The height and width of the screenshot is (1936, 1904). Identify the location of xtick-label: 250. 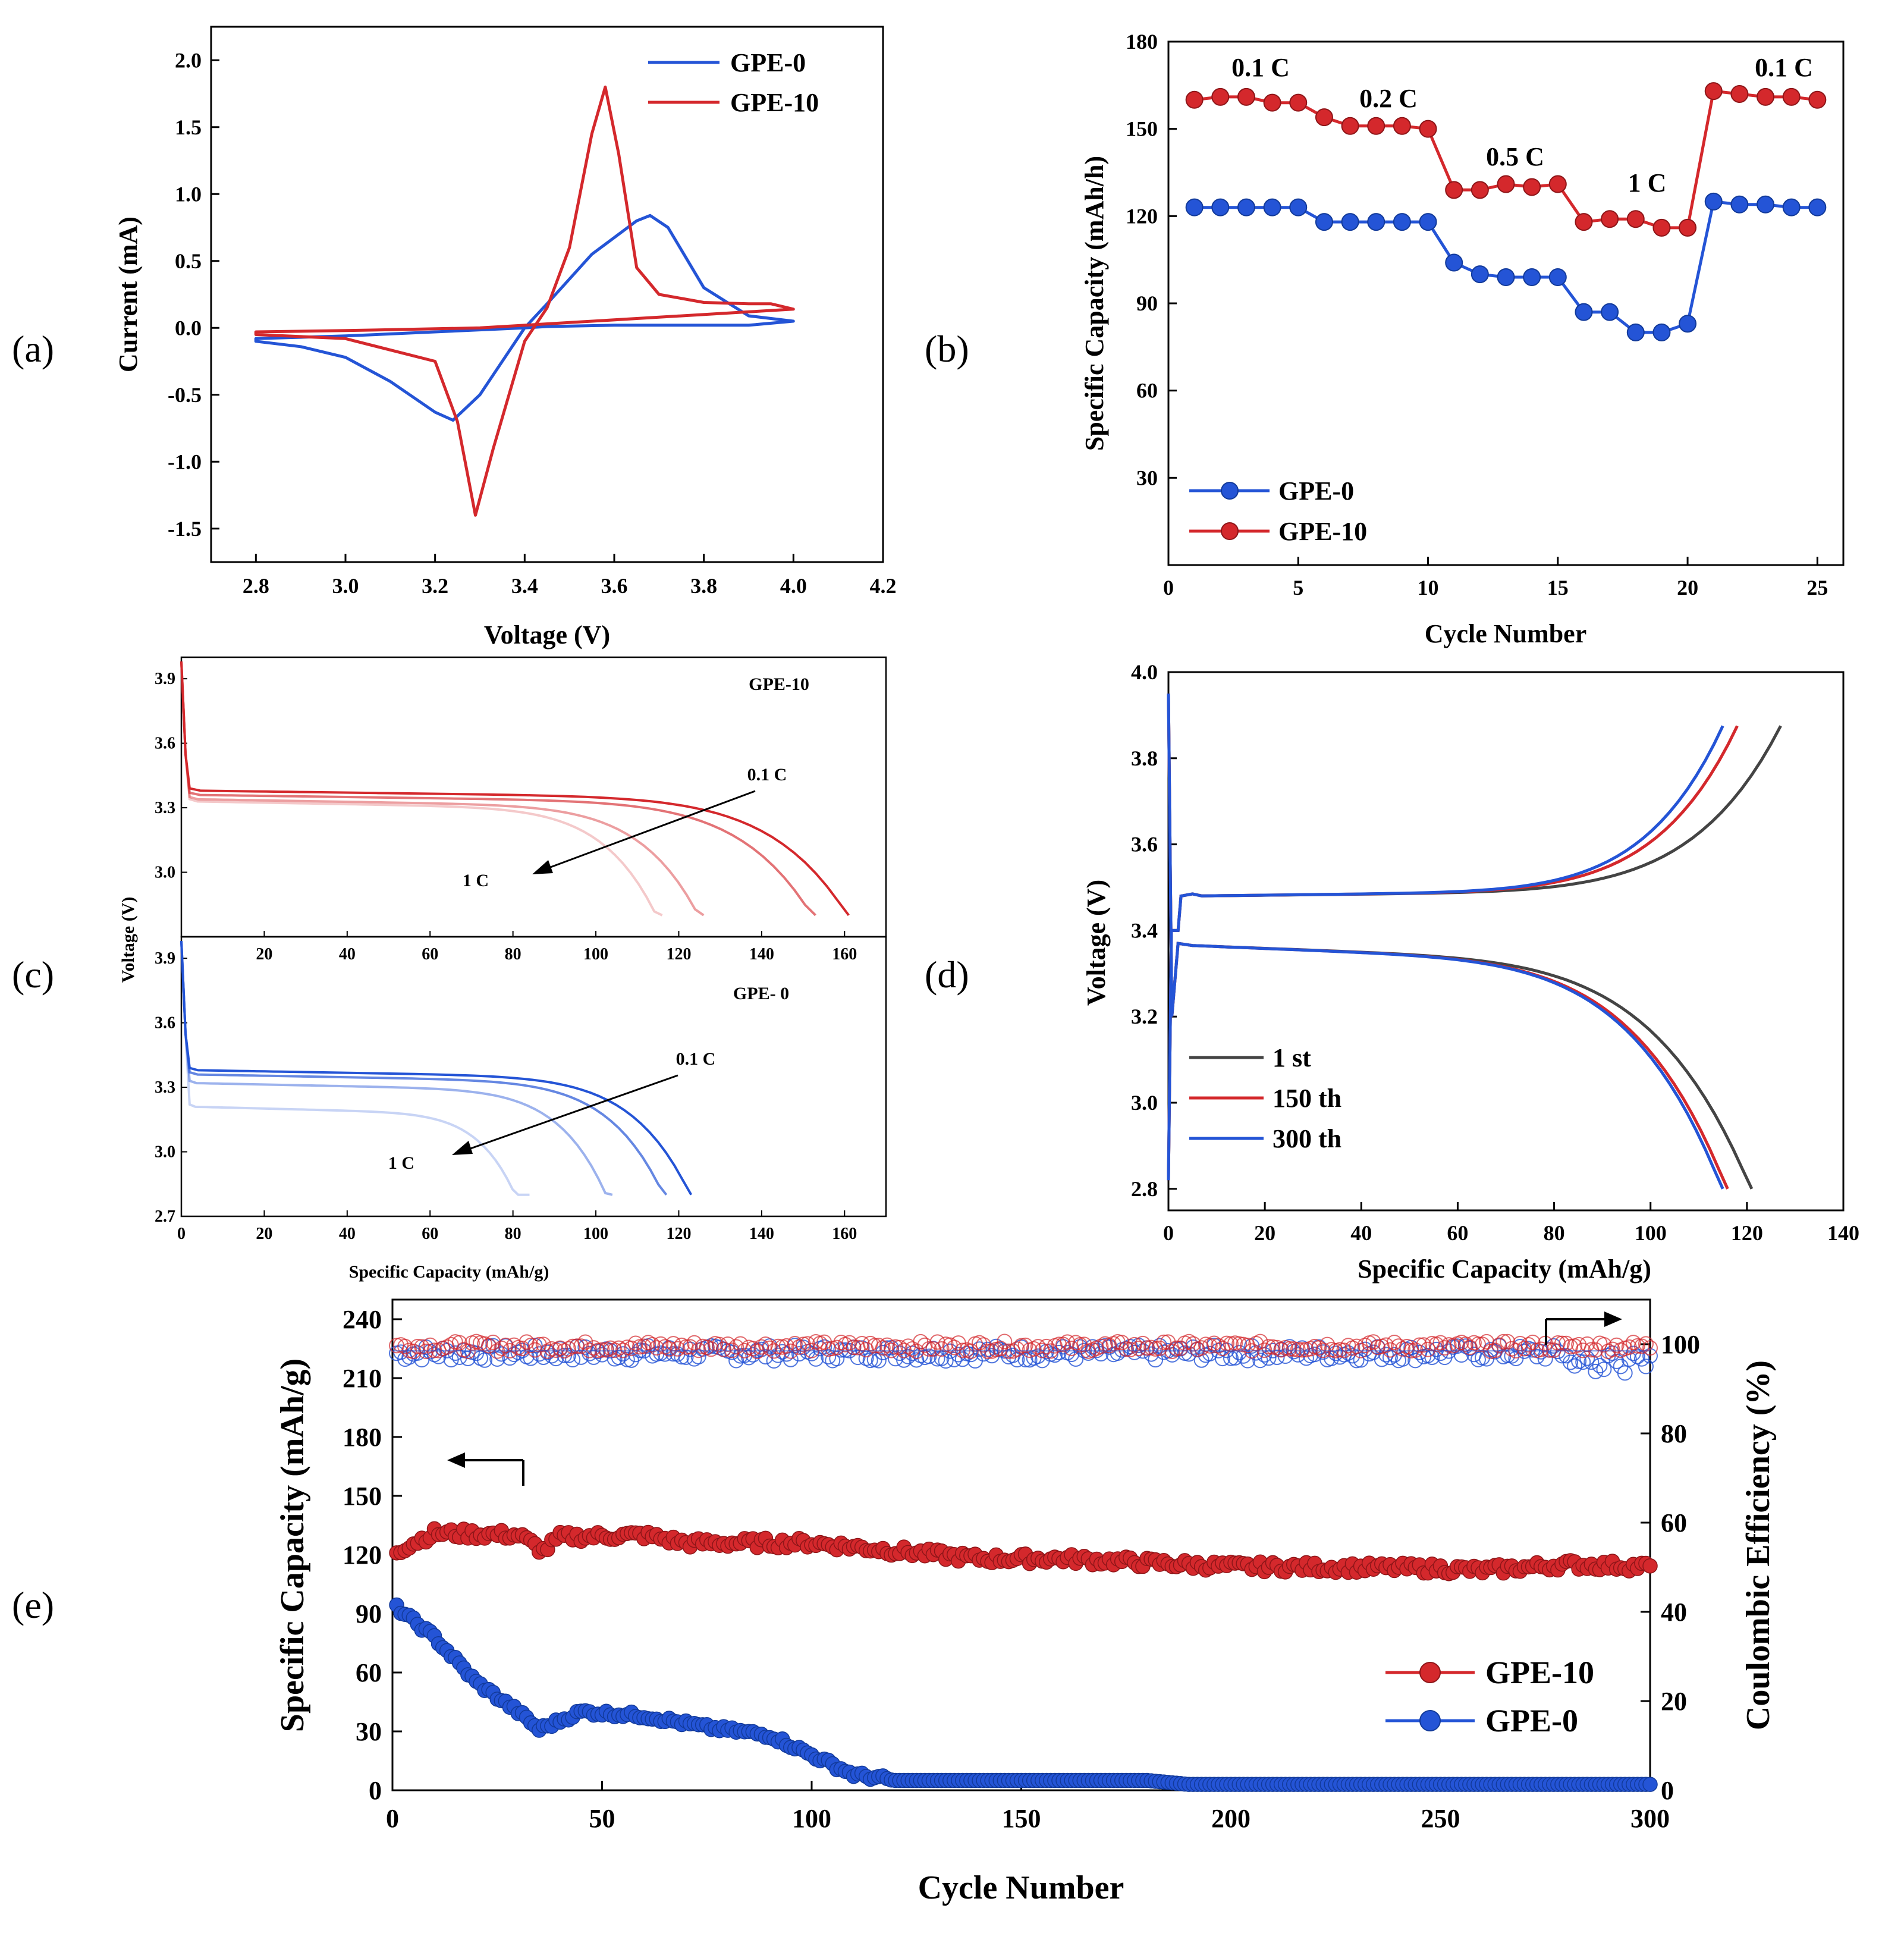
(1440, 1818).